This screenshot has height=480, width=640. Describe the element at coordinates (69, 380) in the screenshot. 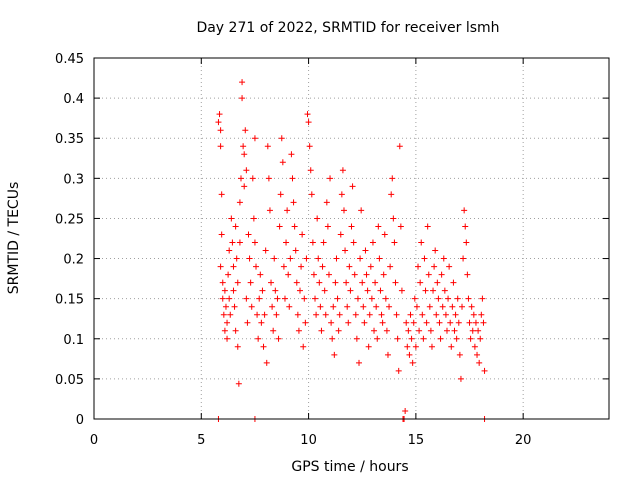

I see `y-tick-label: 0.05` at that location.